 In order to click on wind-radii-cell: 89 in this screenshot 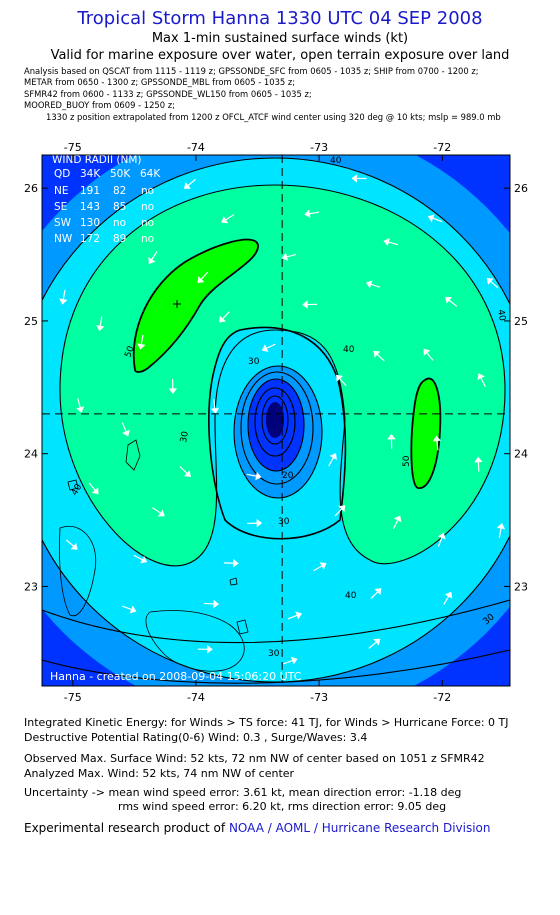, I will do `click(119, 239)`.